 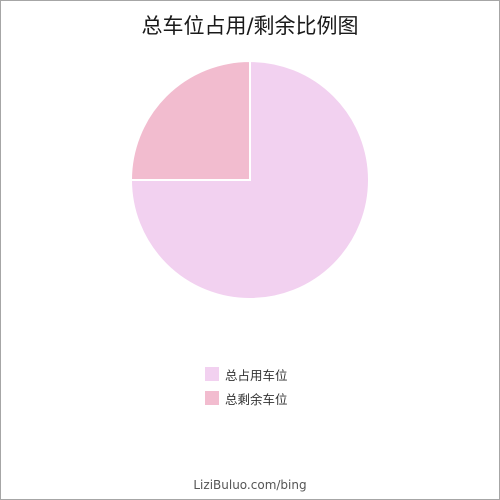 What do you see at coordinates (212, 398) in the screenshot?
I see `legend-swatch-remaining` at bounding box center [212, 398].